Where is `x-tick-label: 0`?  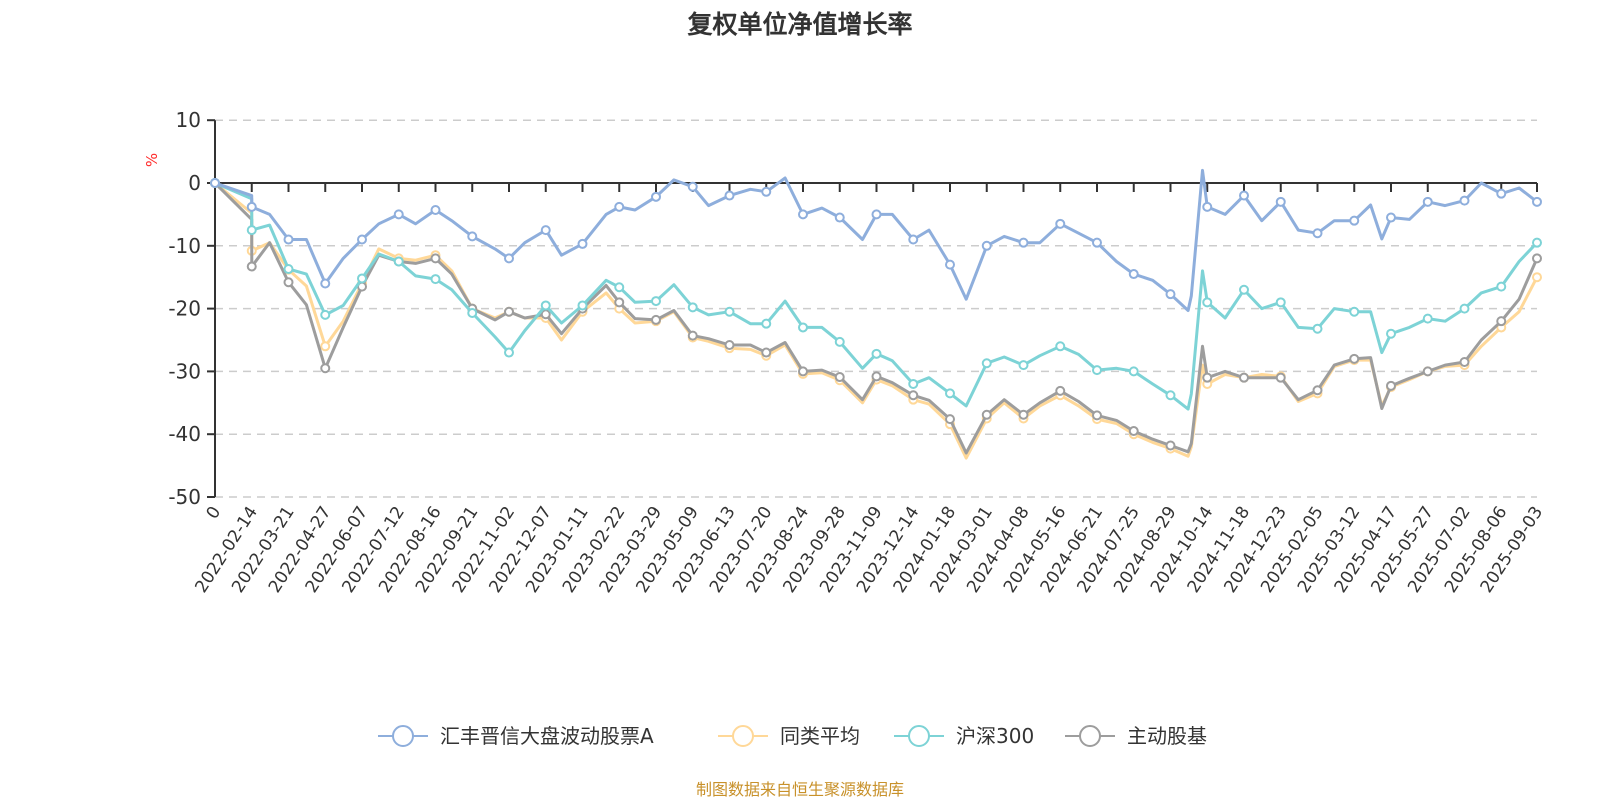 x-tick-label: 0 is located at coordinates (214, 513).